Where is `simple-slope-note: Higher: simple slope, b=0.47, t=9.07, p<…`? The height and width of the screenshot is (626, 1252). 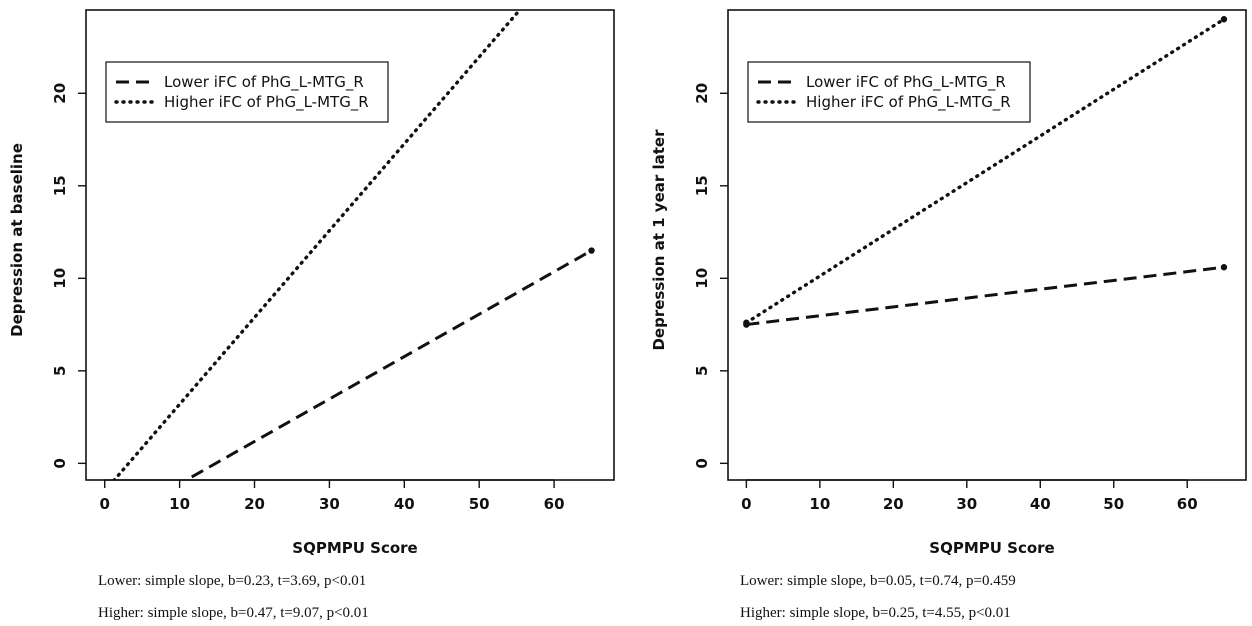 simple-slope-note: Higher: simple slope, b=0.47, t=9.07, p<… is located at coordinates (233, 613).